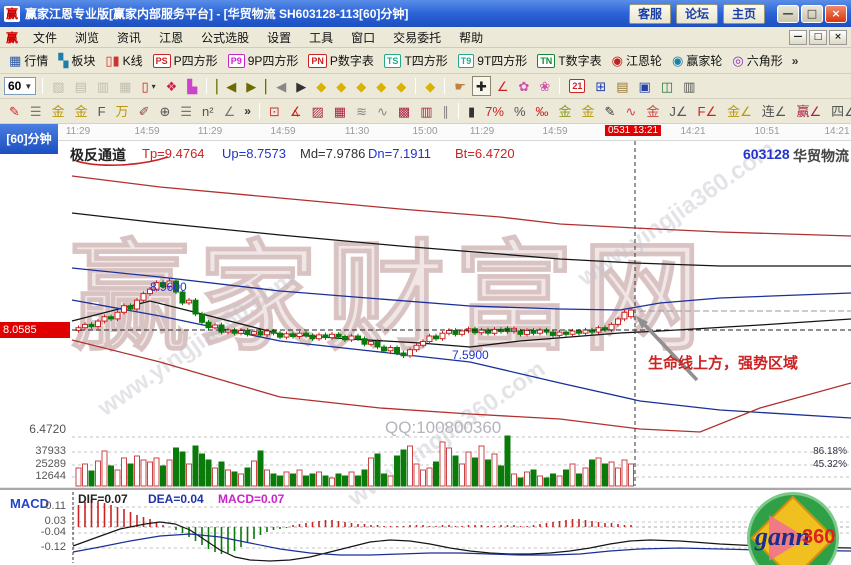  I want to click on select-box-button: ⊡, so click(274, 111).